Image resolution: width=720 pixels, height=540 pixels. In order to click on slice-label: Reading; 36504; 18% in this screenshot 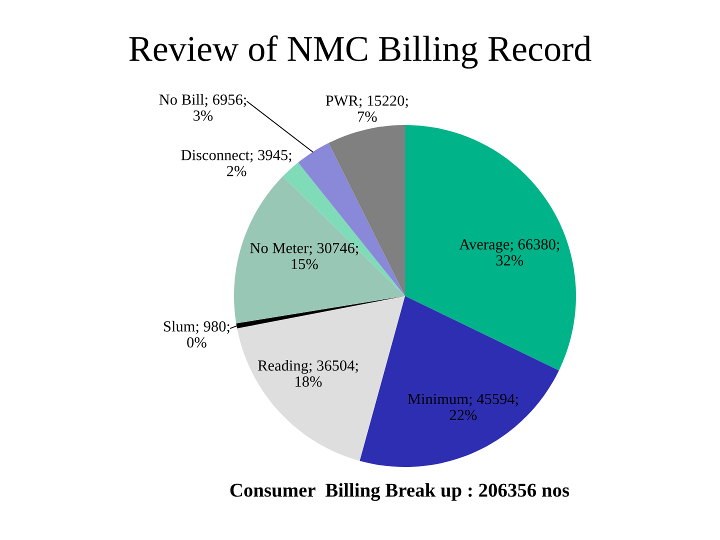, I will do `click(308, 373)`.